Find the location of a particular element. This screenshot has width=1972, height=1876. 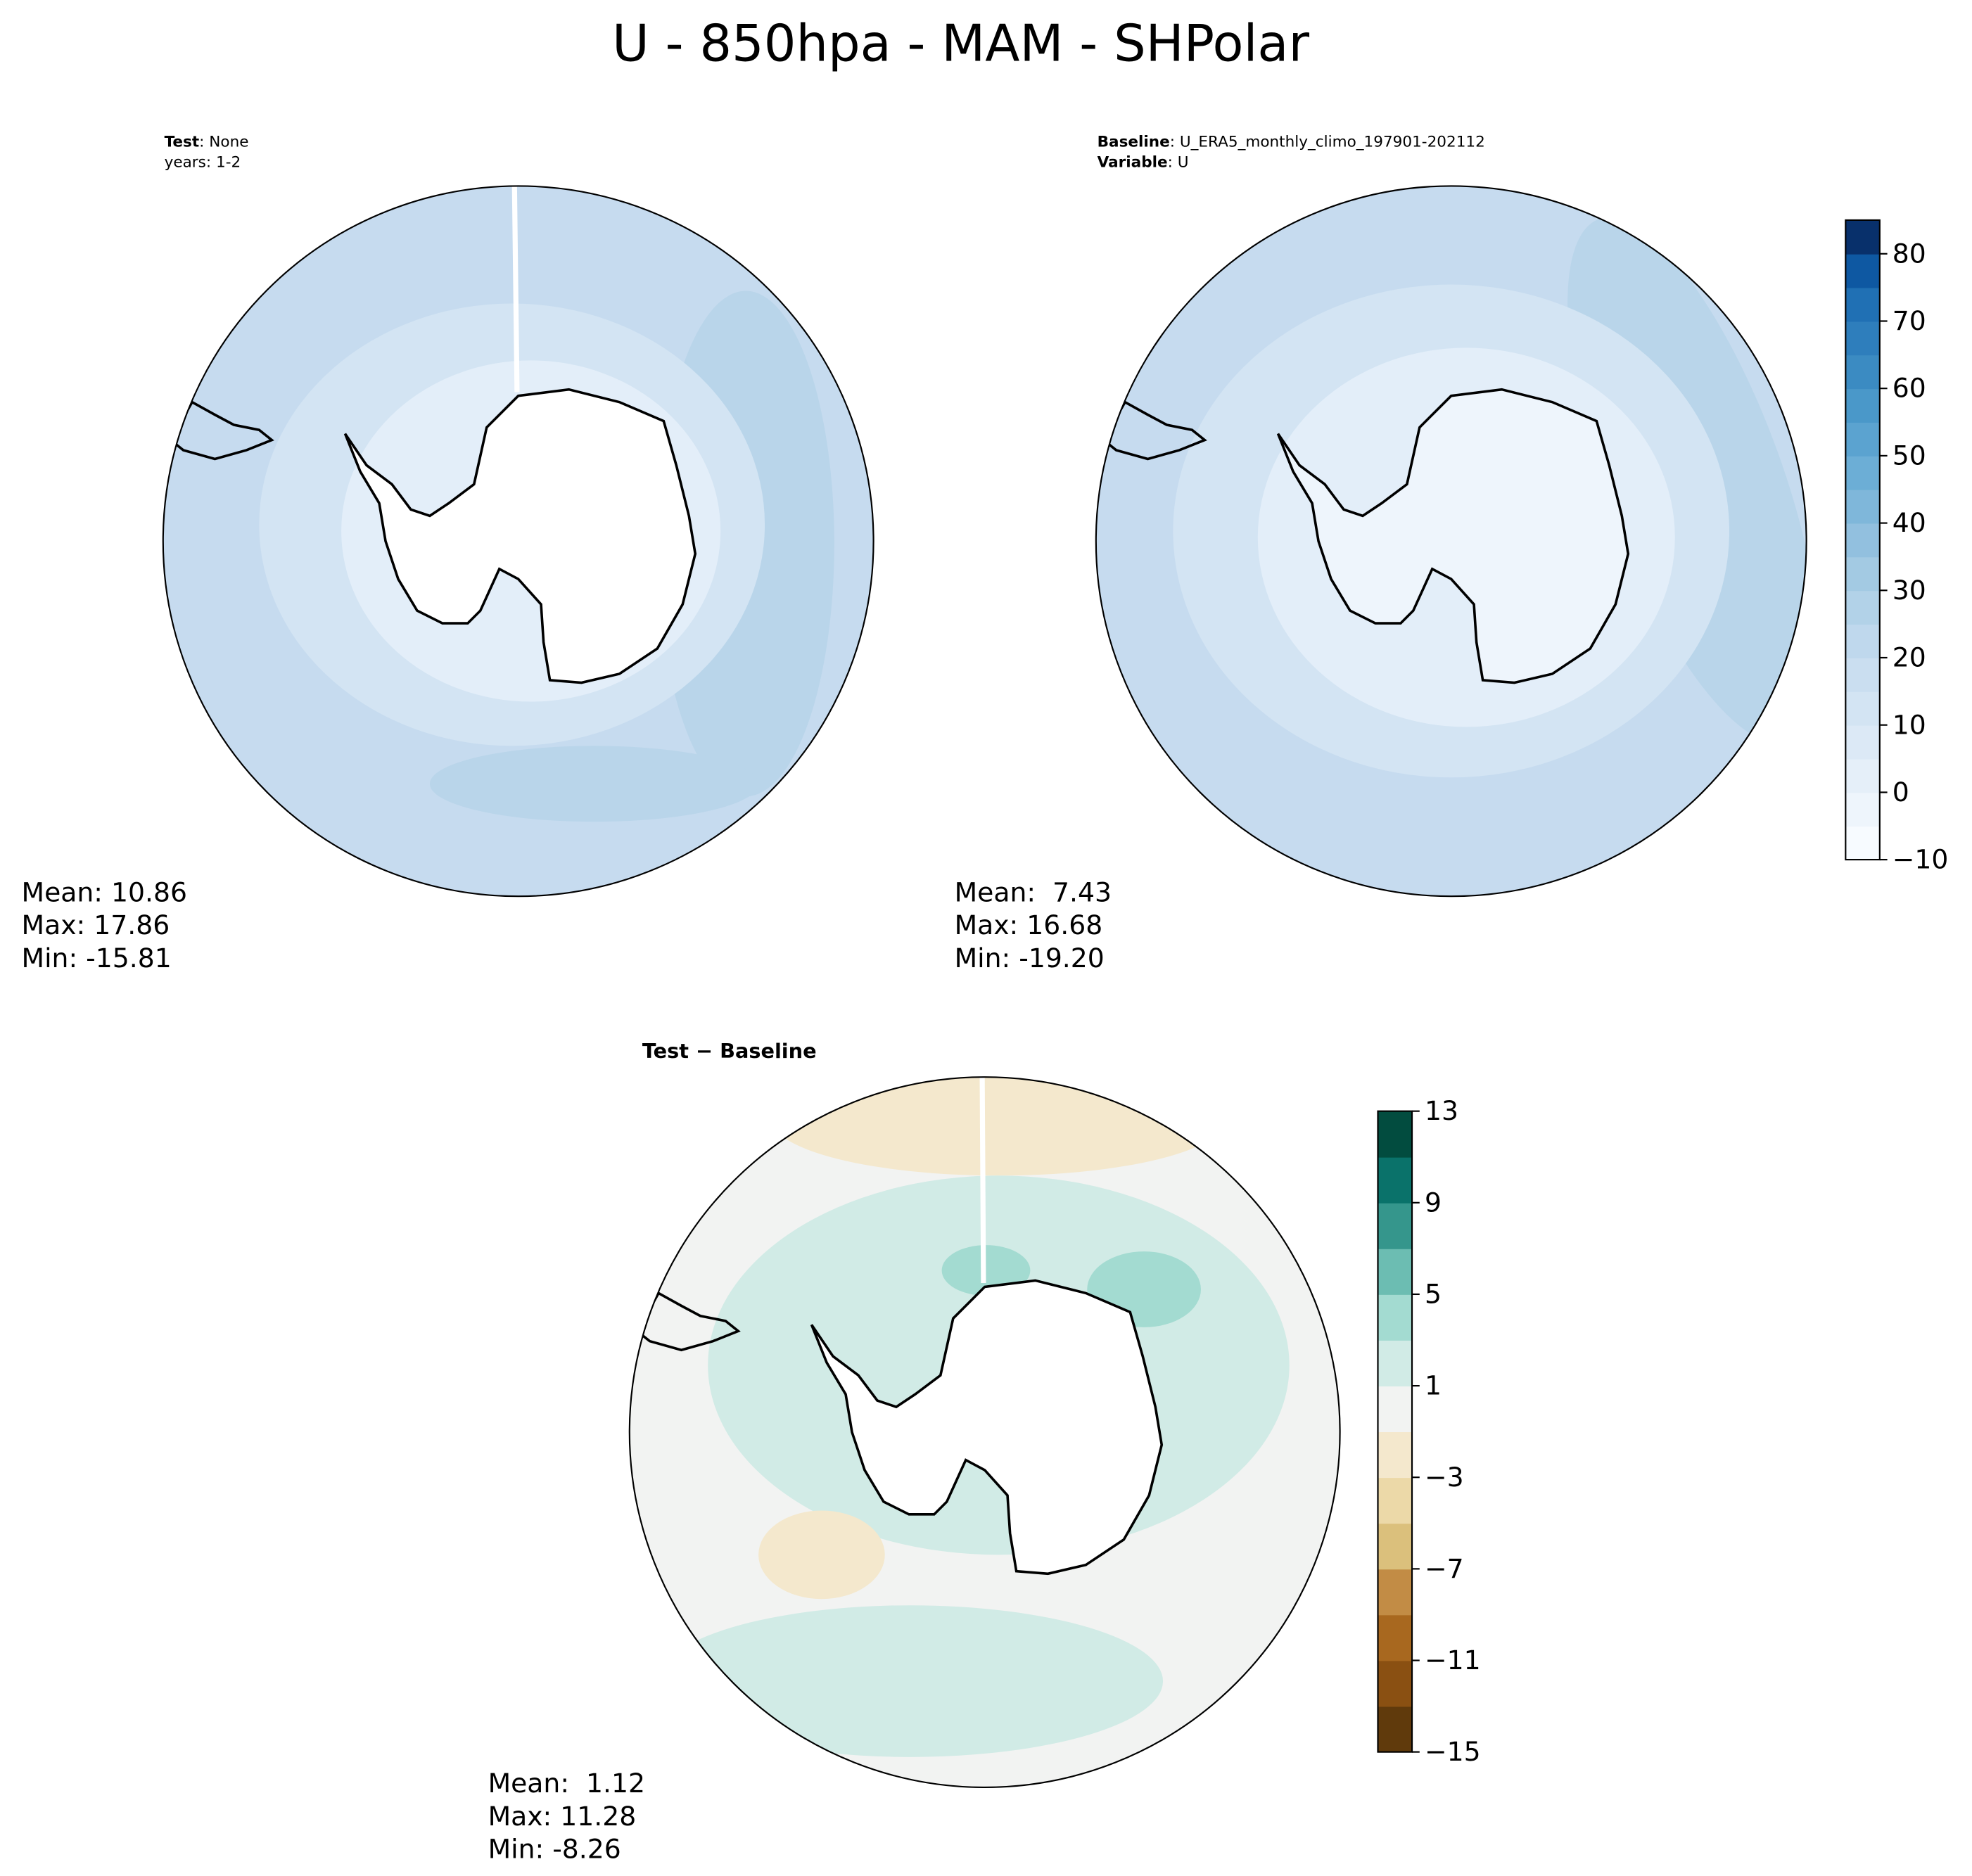

stat: Min: -19.20 is located at coordinates (1030, 958).